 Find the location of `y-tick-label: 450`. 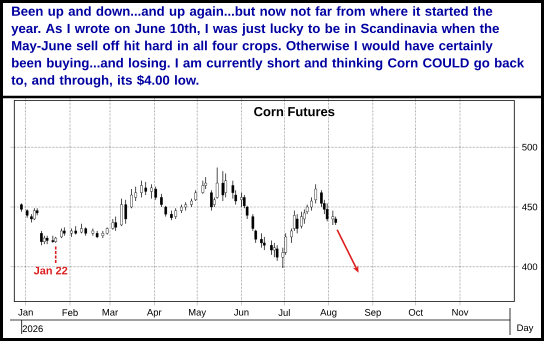

y-tick-label: 450 is located at coordinates (530, 207).